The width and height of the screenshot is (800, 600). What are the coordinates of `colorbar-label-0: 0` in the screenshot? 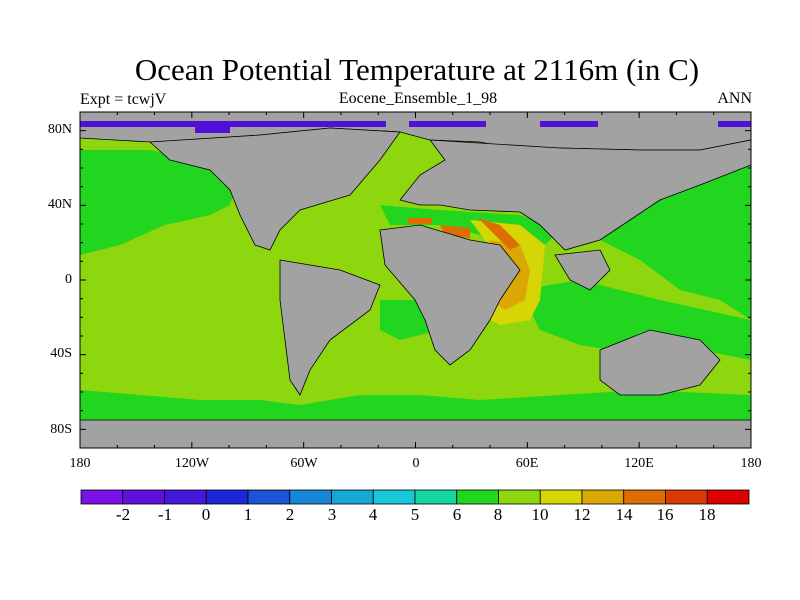 It's located at (206, 514).